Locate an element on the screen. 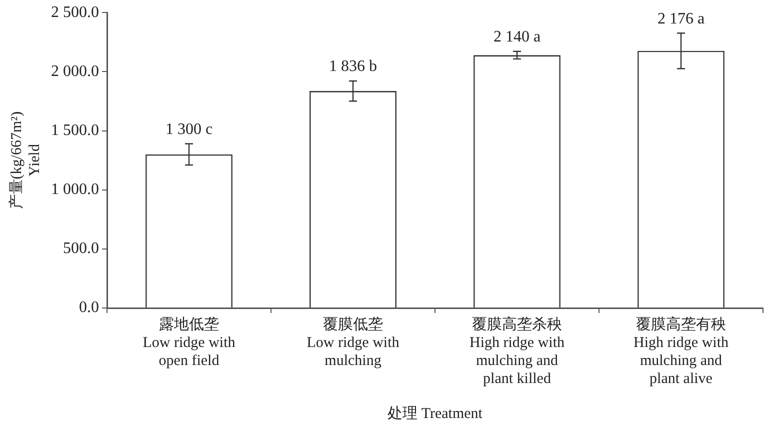 Image resolution: width=773 pixels, height=431 pixels. y-axis-title: 产量(kg/667m²) Yield is located at coordinates (25, 160).